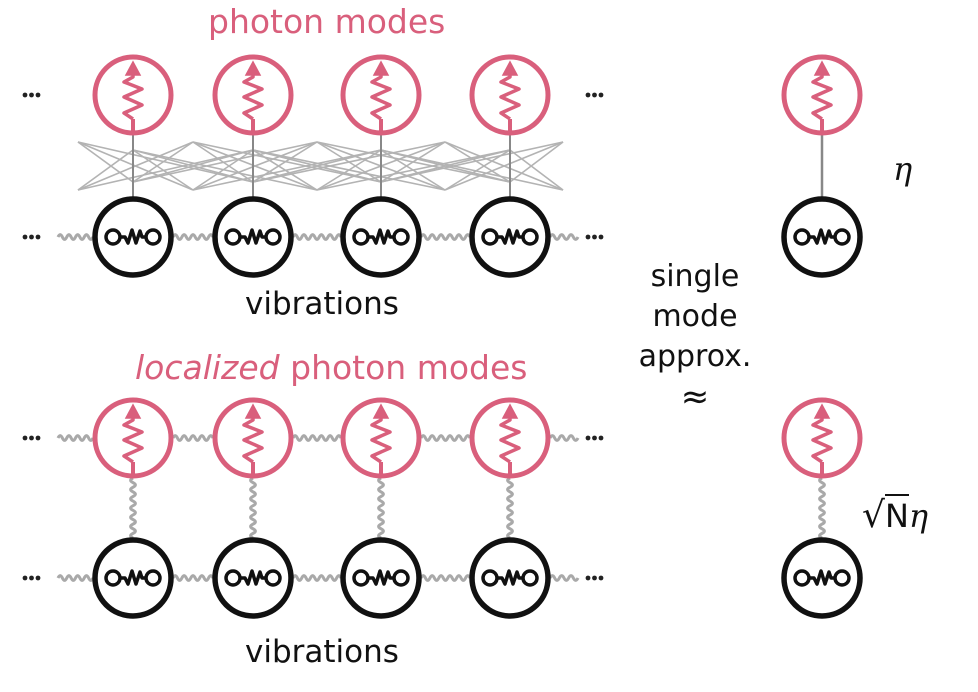 The width and height of the screenshot is (978, 692). I want to click on eta-label: η, so click(903, 169).